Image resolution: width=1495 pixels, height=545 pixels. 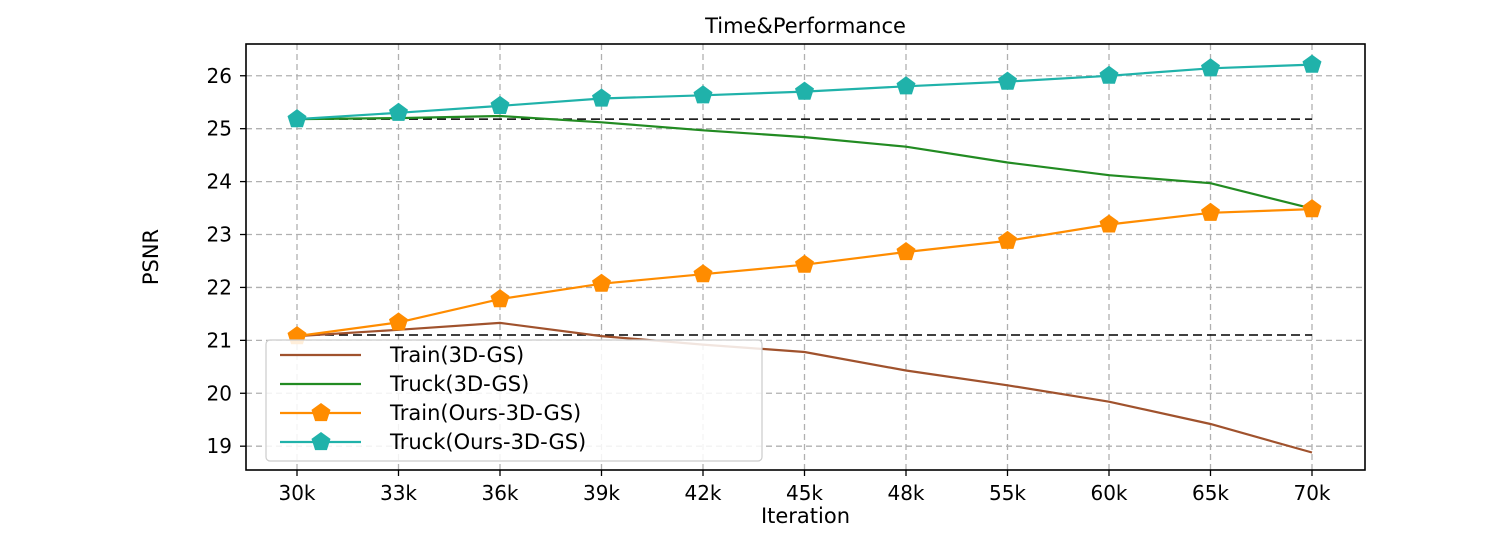 I want to click on y-tick-label: 19, so click(x=219, y=446).